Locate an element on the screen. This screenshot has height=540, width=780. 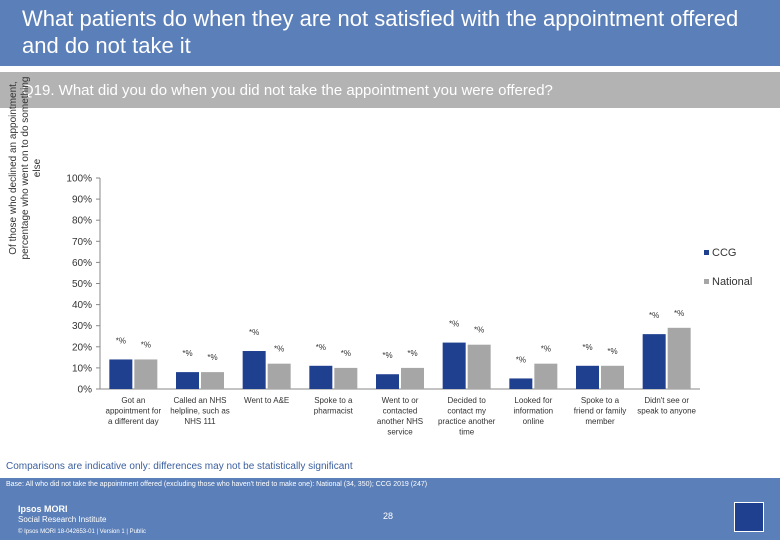
category-label-line: NHS 111 is located at coordinates (200, 421).